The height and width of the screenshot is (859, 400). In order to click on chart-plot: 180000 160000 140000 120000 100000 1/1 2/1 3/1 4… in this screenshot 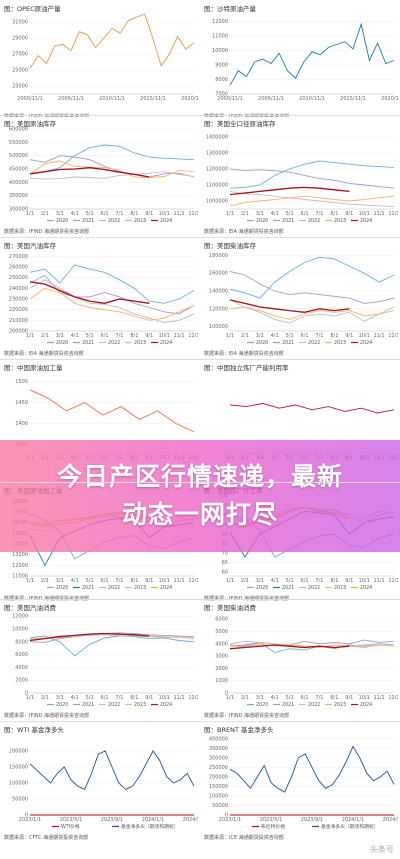, I will do `click(303, 299)`.